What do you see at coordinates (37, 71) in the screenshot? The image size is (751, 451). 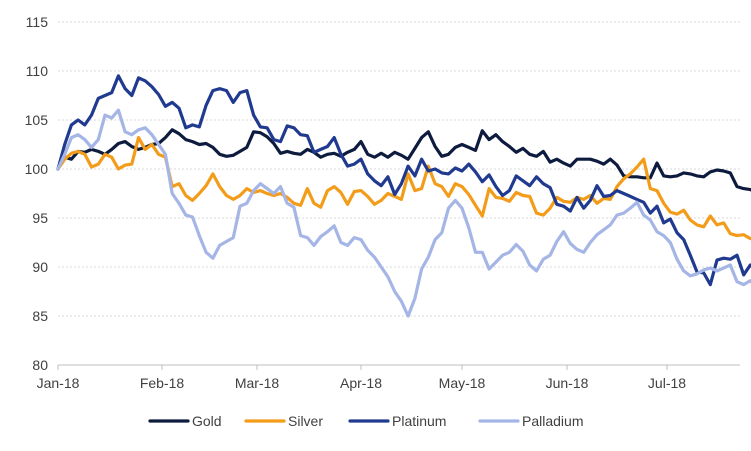 I see `y-tick-label: 110` at bounding box center [37, 71].